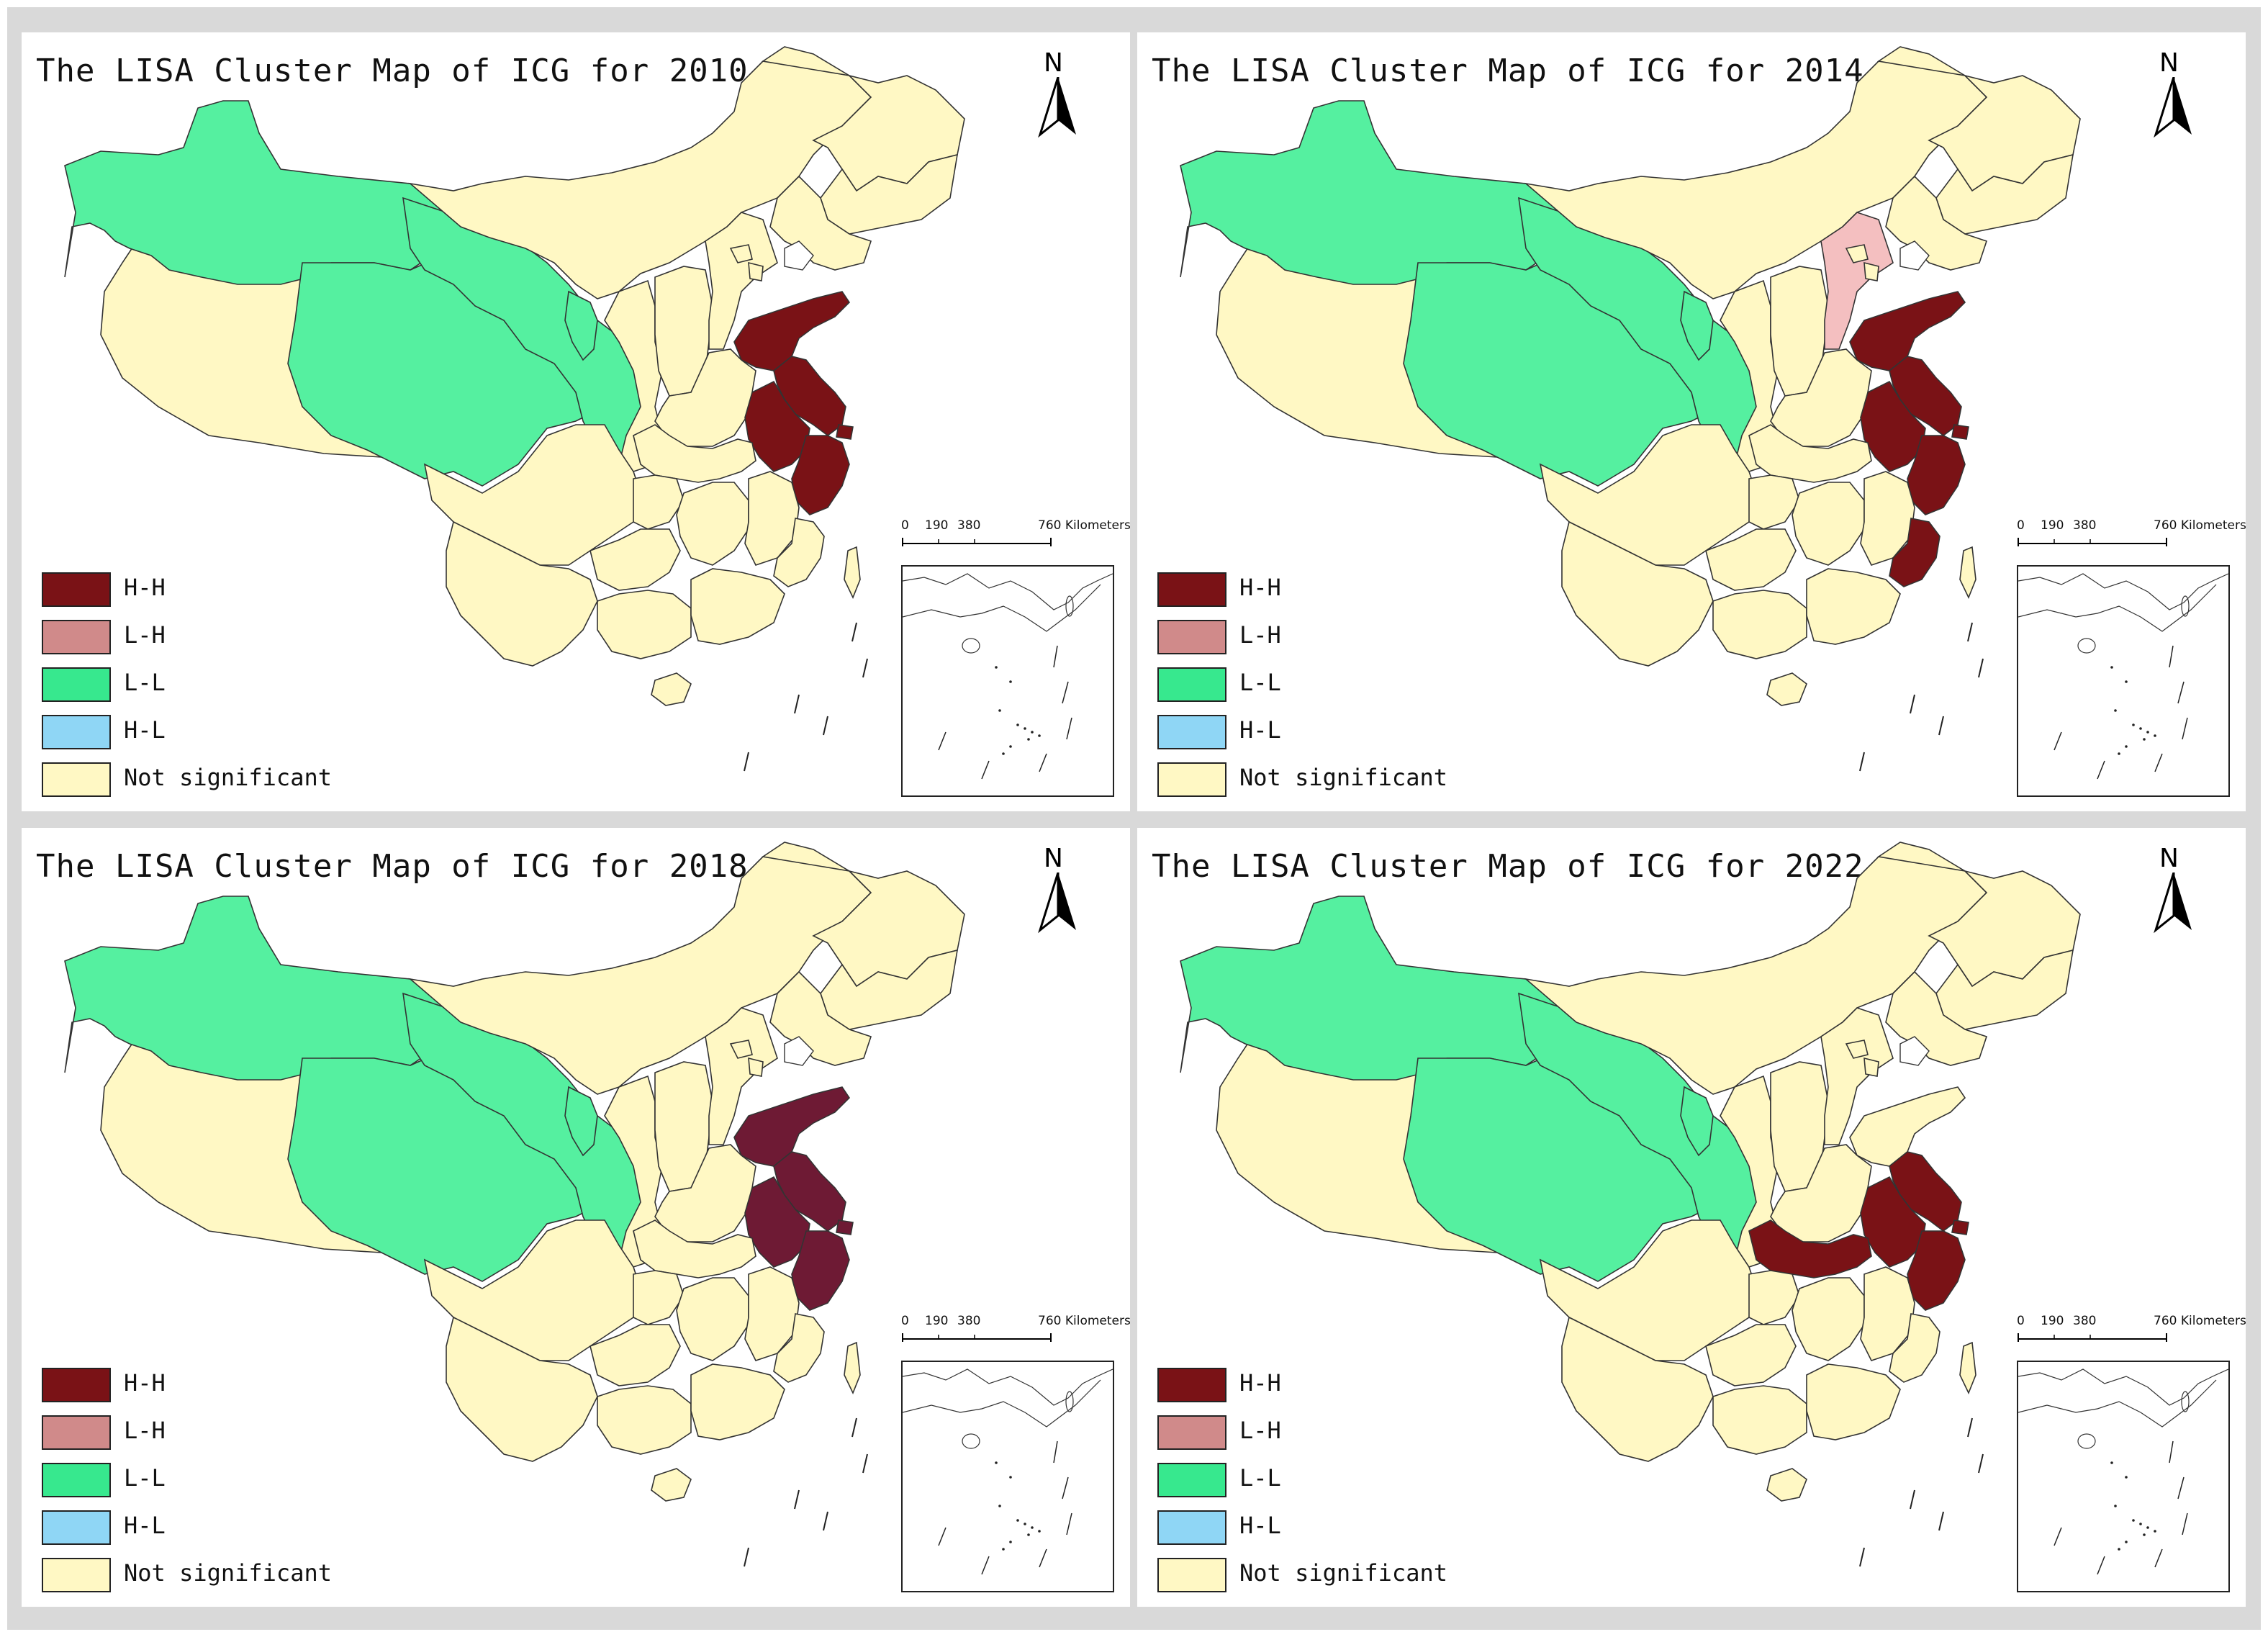 The image size is (2268, 1637). I want to click on province-shandong, so click(1907, 1126).